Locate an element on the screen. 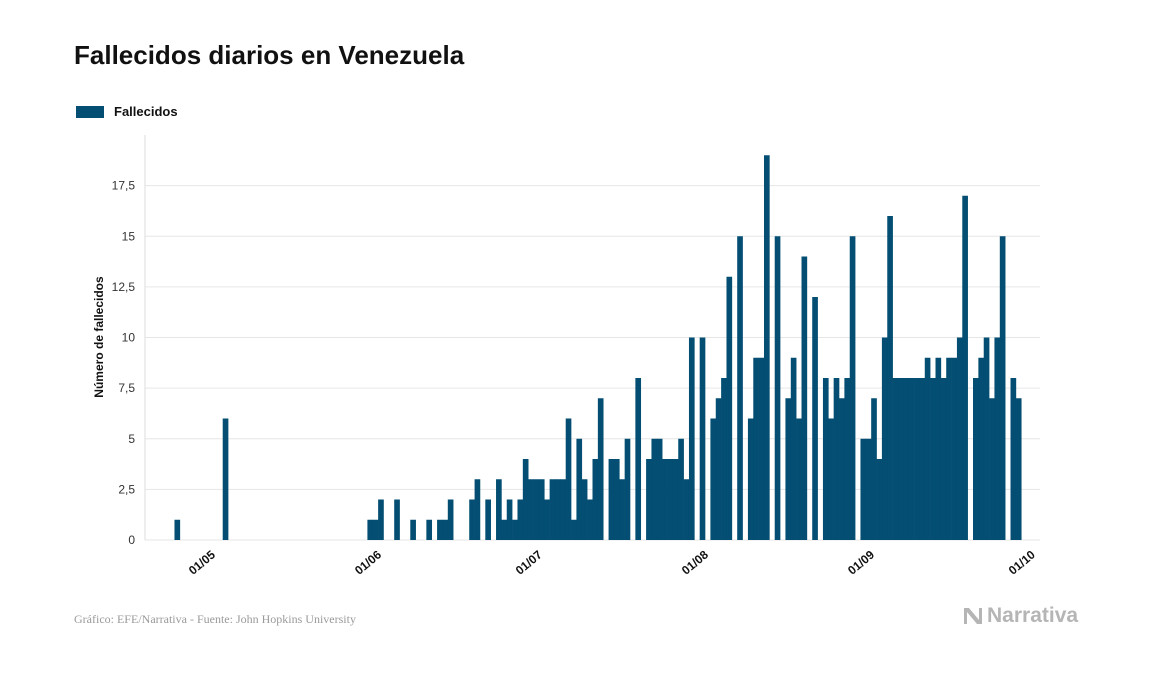 The width and height of the screenshot is (1157, 674). x-tick-label: 01/05 is located at coordinates (202, 562).